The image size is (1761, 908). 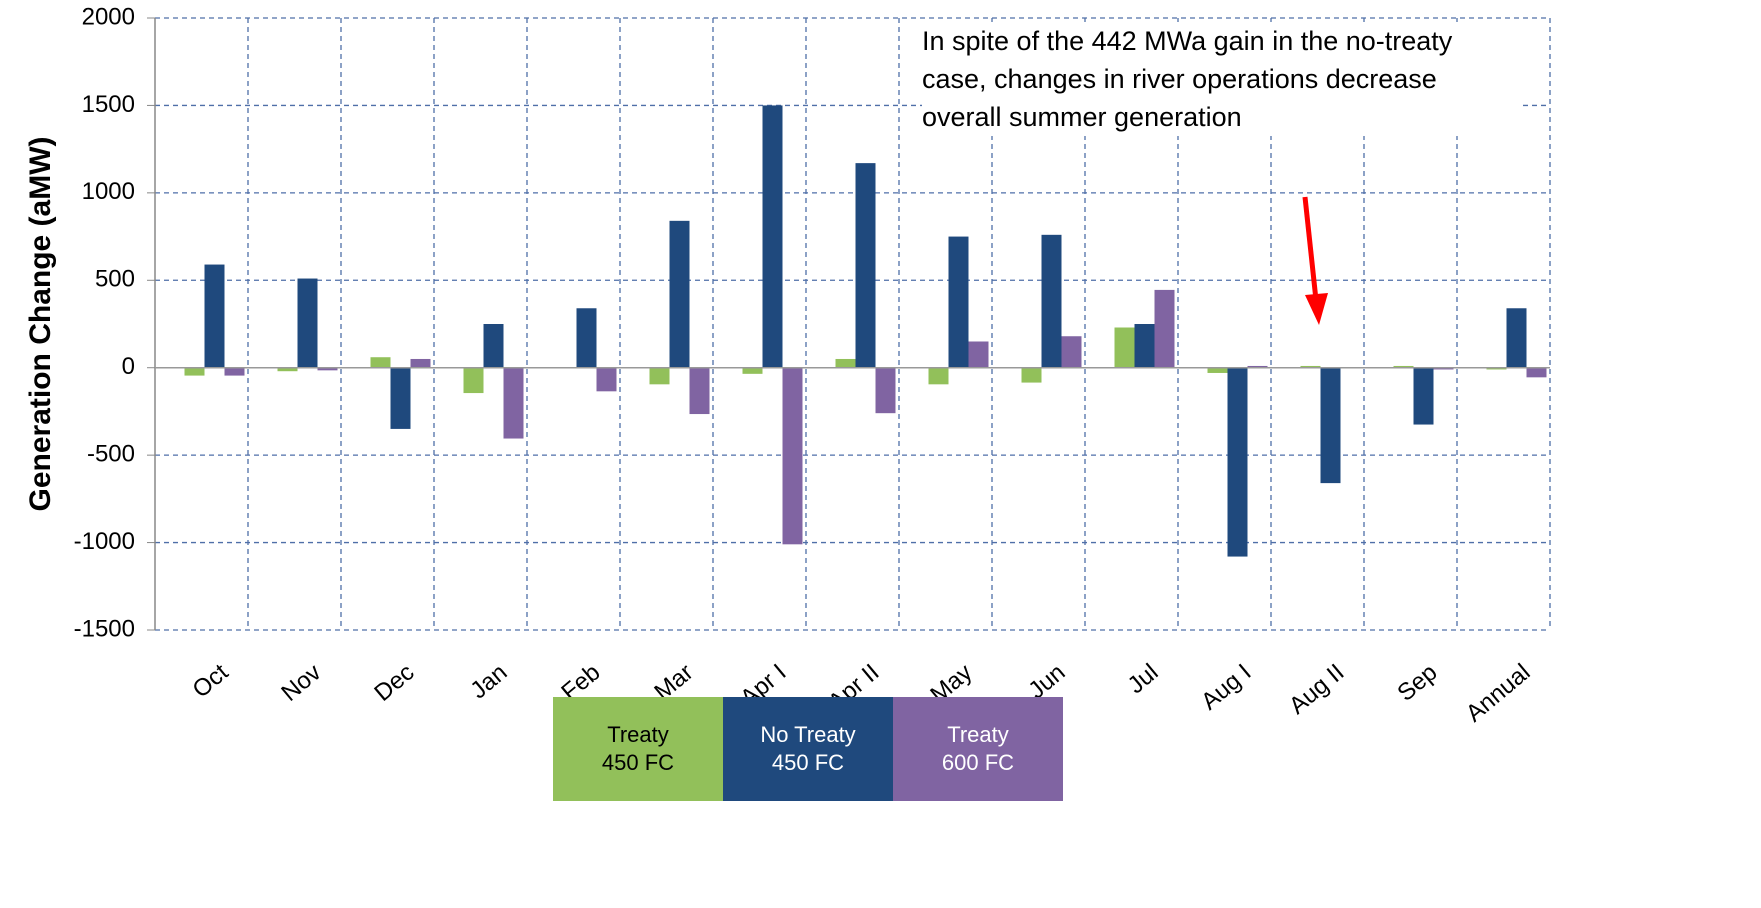 What do you see at coordinates (108, 16) in the screenshot?
I see `y-tick-label: 2000` at bounding box center [108, 16].